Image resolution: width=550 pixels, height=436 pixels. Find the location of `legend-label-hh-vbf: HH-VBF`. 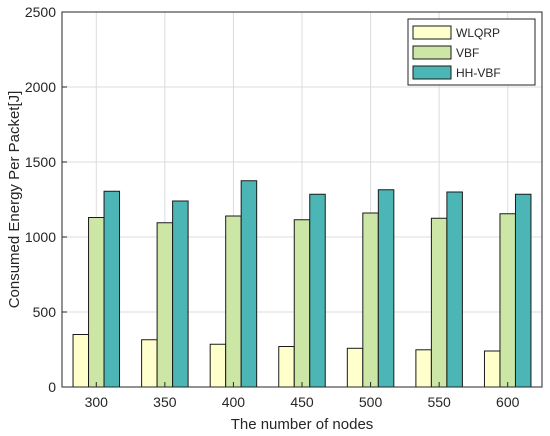

legend-label-hh-vbf: HH-VBF is located at coordinates (478, 73).